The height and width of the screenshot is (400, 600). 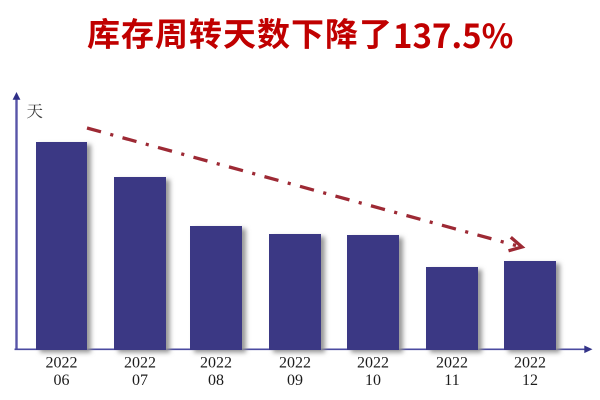 I want to click on svg-text: 06, so click(x=62, y=380).